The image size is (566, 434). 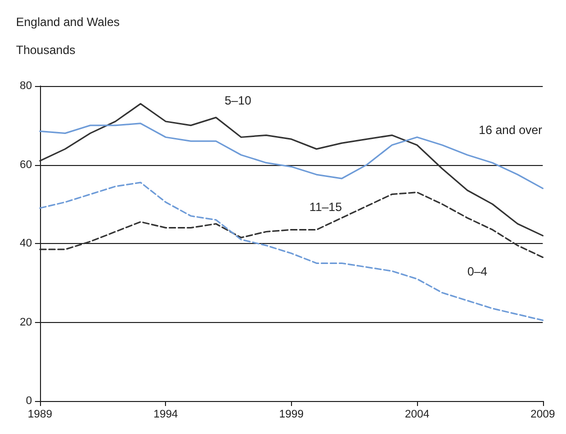 What do you see at coordinates (510, 129) in the screenshot?
I see `series-label: 16 and over` at bounding box center [510, 129].